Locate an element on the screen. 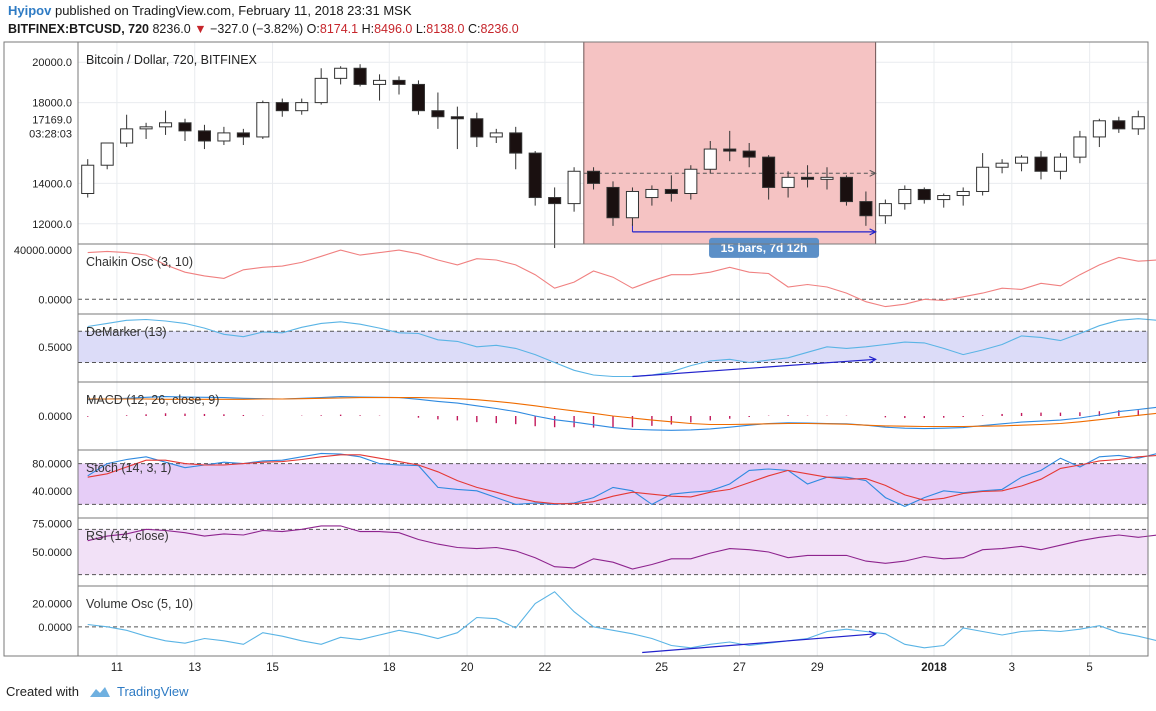 Image resolution: width=1156 pixels, height=711 pixels. x-tick-label: 22 is located at coordinates (545, 668).